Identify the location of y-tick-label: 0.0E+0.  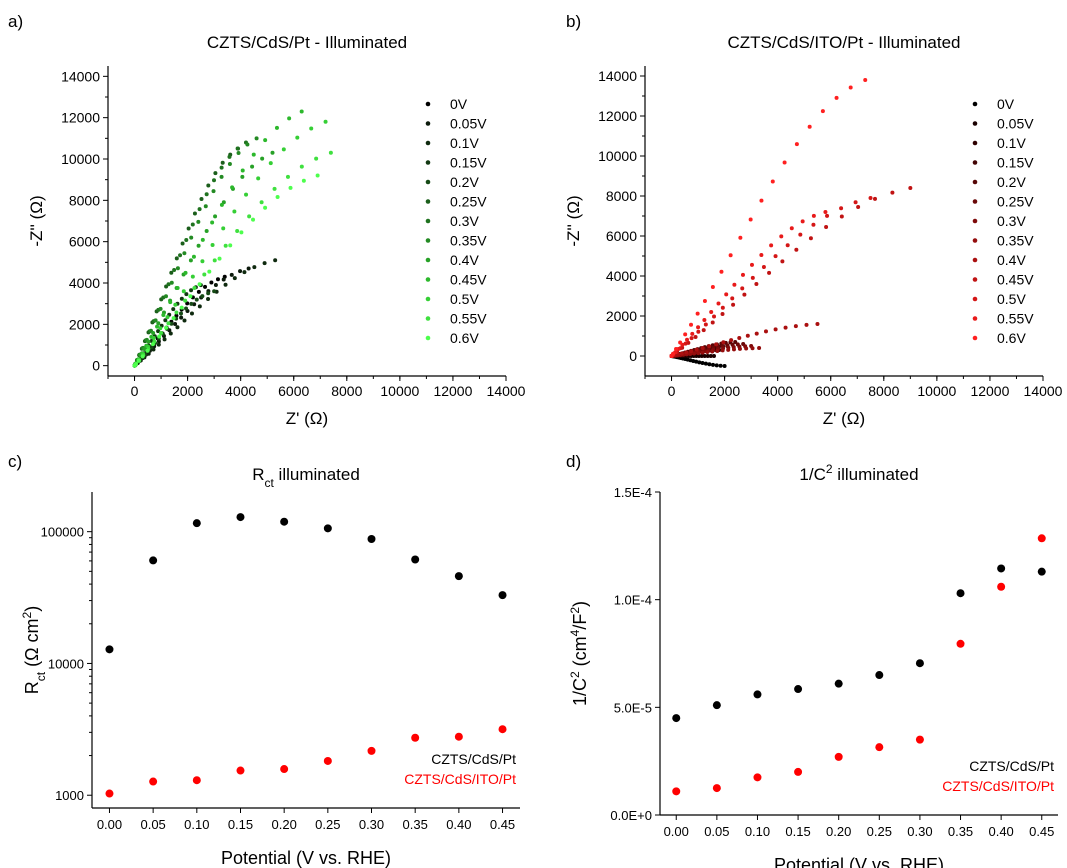
(631, 815).